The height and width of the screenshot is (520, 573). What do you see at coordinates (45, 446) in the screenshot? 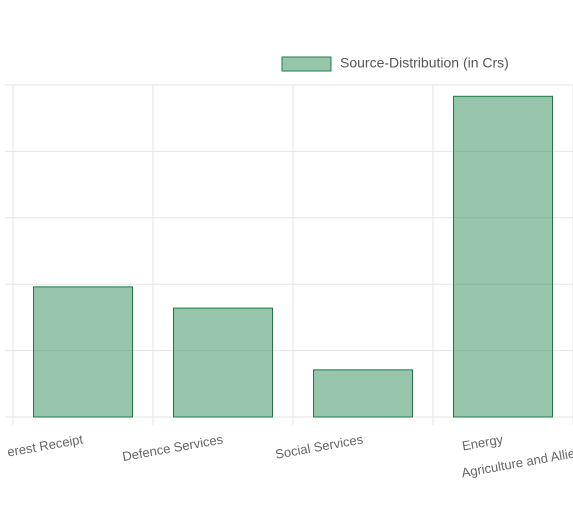
I see `x-tick-label: erest Receipt` at bounding box center [45, 446].